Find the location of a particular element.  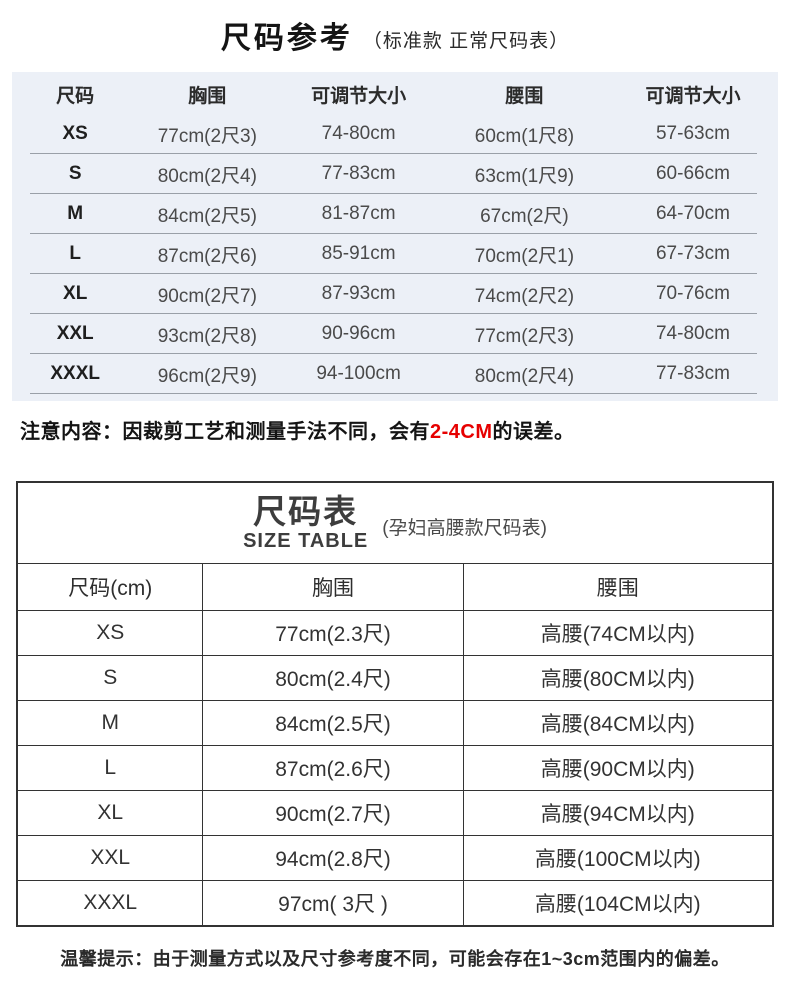

waist-cell: 67cm(2尺) is located at coordinates (524, 216).